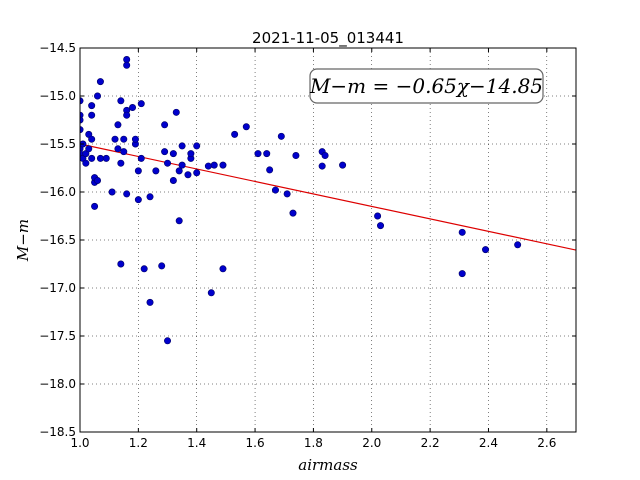 This screenshot has width=640, height=480. I want to click on y-tick-label: −15.0, so click(57, 96).